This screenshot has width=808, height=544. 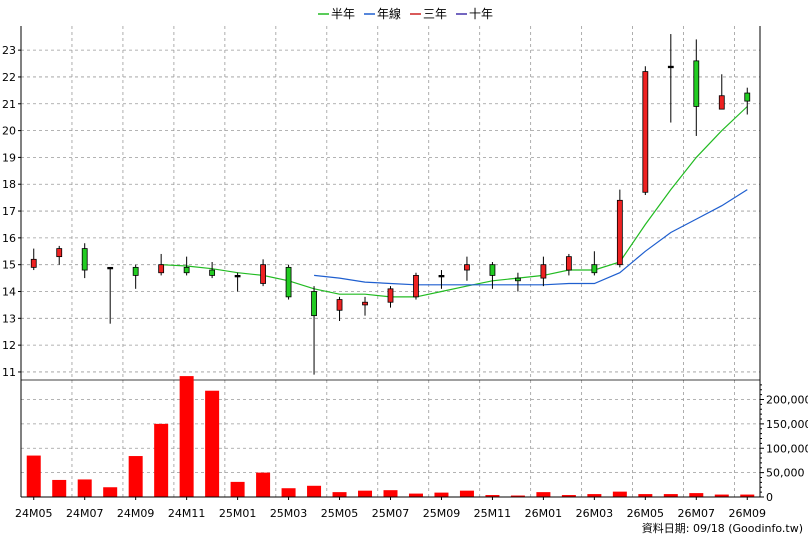 What do you see at coordinates (237, 282) in the screenshot?
I see `candle-25M01` at bounding box center [237, 282].